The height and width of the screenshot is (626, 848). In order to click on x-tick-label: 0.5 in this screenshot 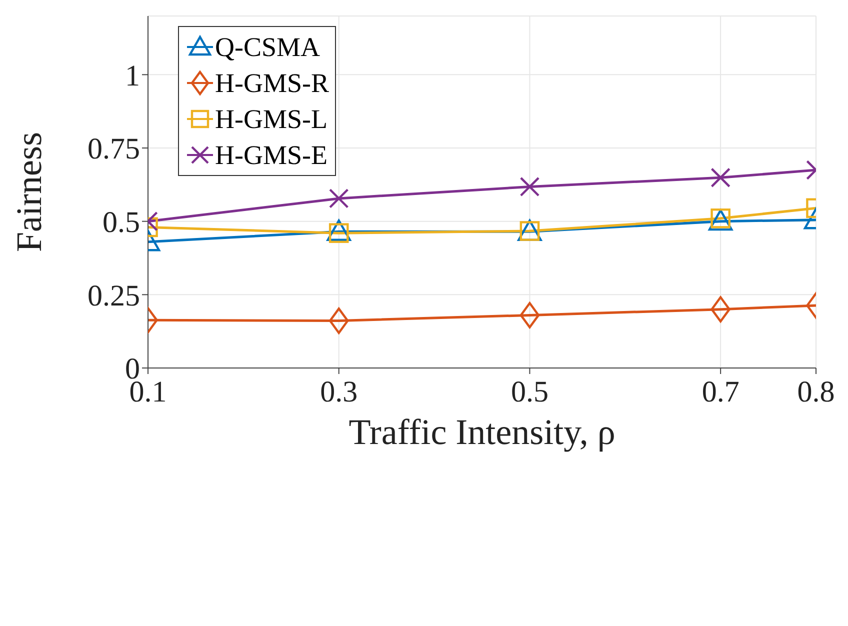, I will do `click(529, 391)`.